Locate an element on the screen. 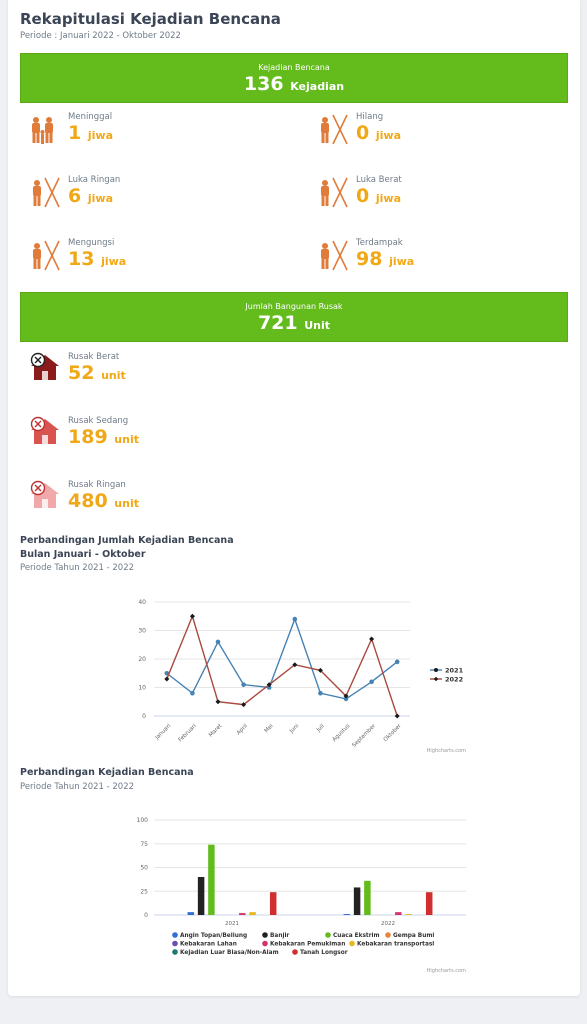 Image resolution: width=587 pixels, height=1024 pixels. stat-label: Terdampak is located at coordinates (379, 243).